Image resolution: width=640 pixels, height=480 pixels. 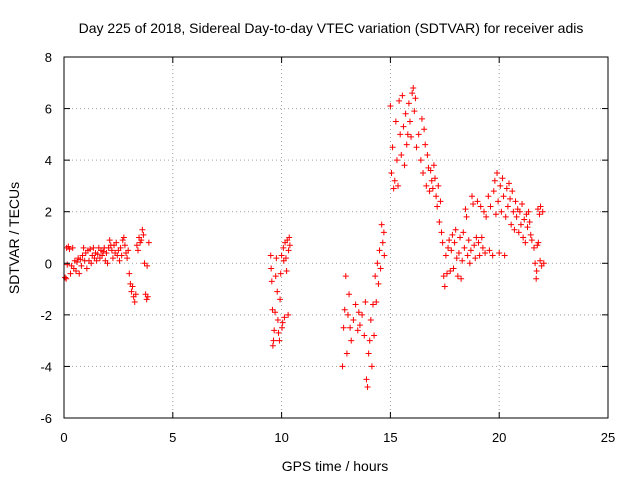 I want to click on y-tick-label: 4, so click(x=48, y=160).